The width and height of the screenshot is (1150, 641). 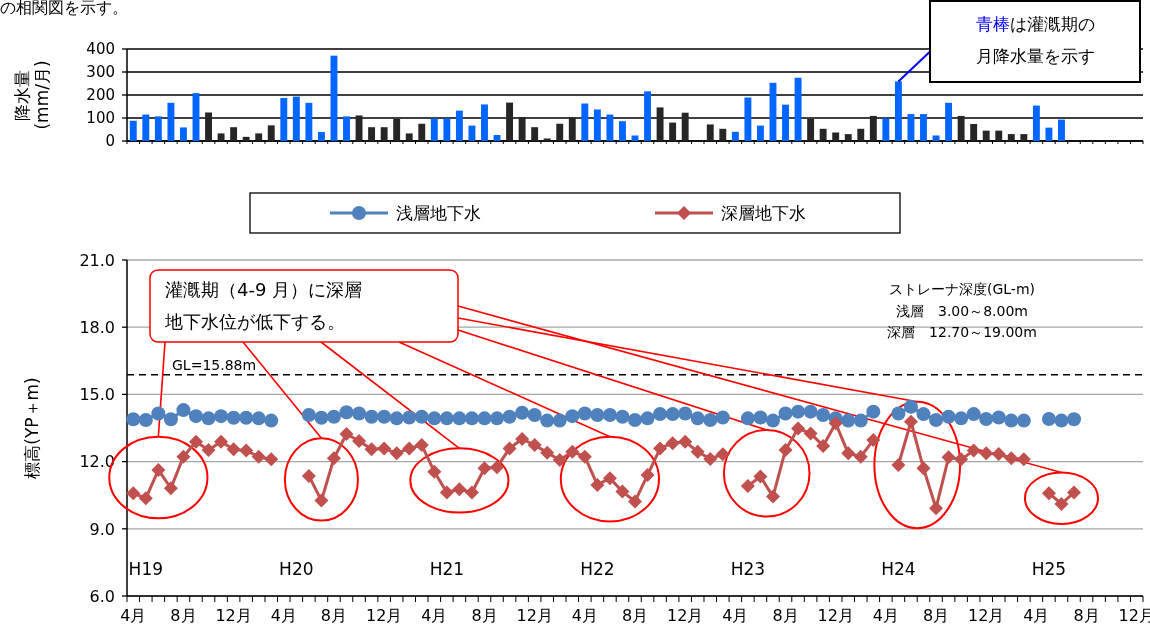 I want to click on text: の相関図を示す。, so click(x=64, y=8).